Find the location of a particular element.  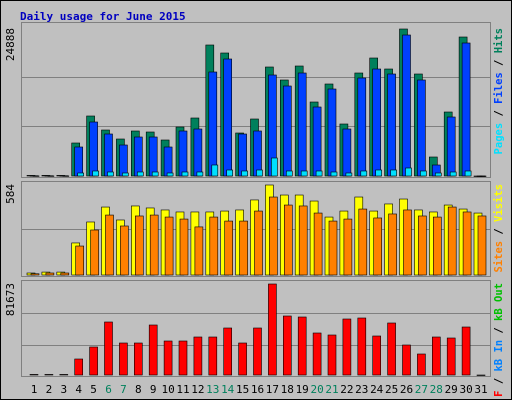

legend-entry: kB F is located at coordinates (499, 395).